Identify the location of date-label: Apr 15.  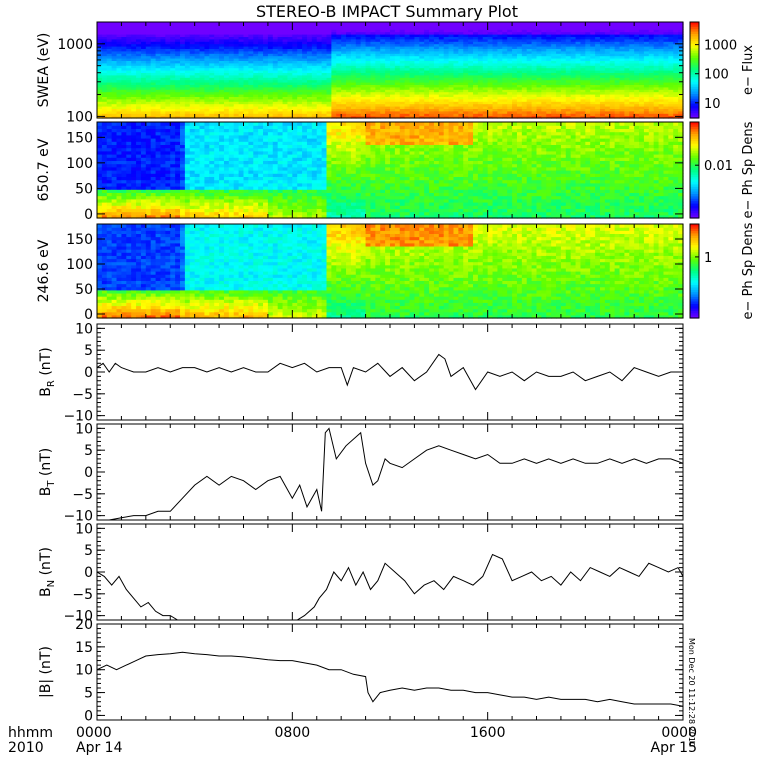
(674, 748).